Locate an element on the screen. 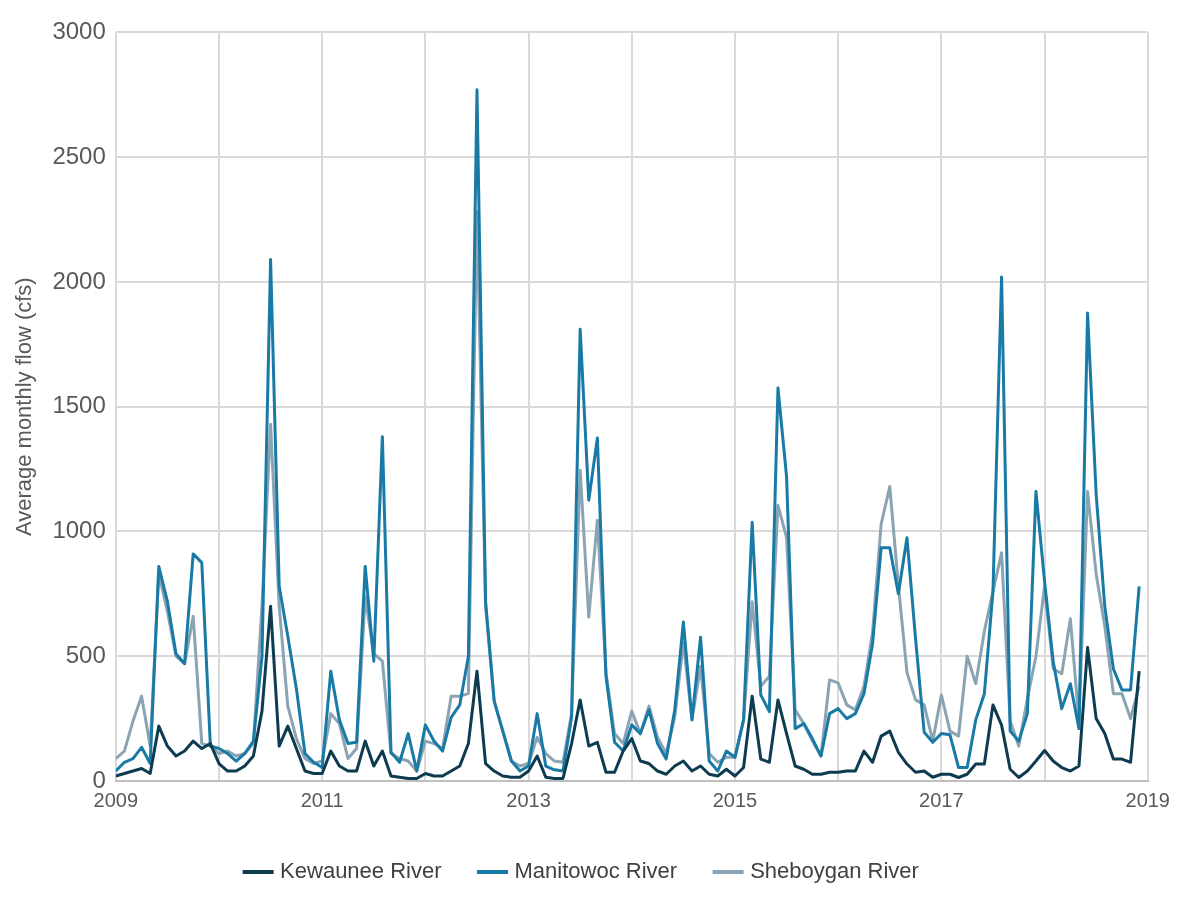  y-tick-label: 2500 is located at coordinates (79, 155).